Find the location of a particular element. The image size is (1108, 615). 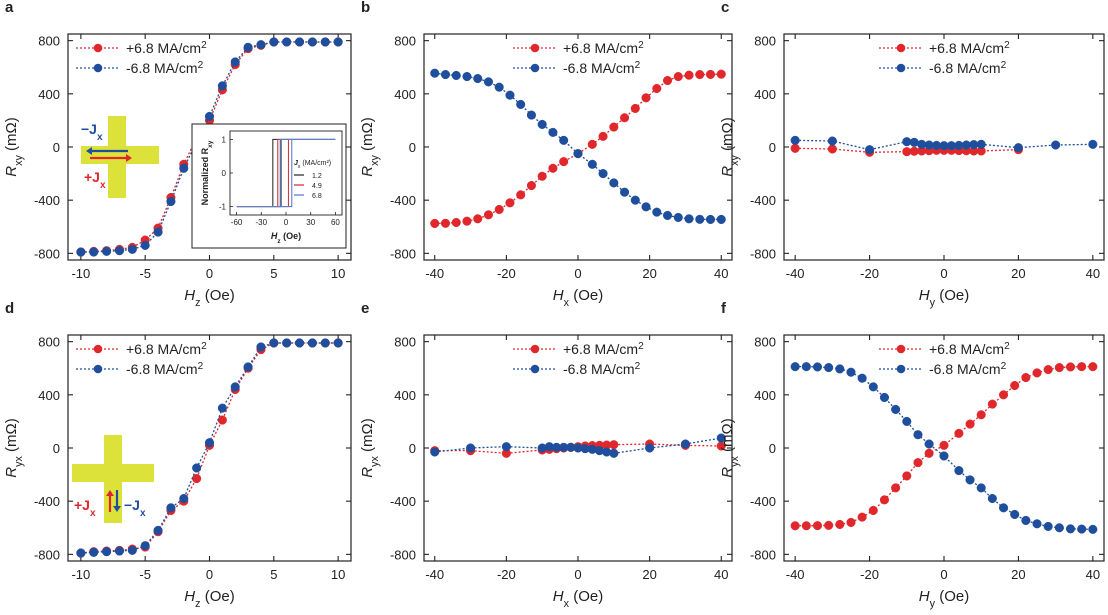

inset-x-tick-label: 30 is located at coordinates (310, 222).